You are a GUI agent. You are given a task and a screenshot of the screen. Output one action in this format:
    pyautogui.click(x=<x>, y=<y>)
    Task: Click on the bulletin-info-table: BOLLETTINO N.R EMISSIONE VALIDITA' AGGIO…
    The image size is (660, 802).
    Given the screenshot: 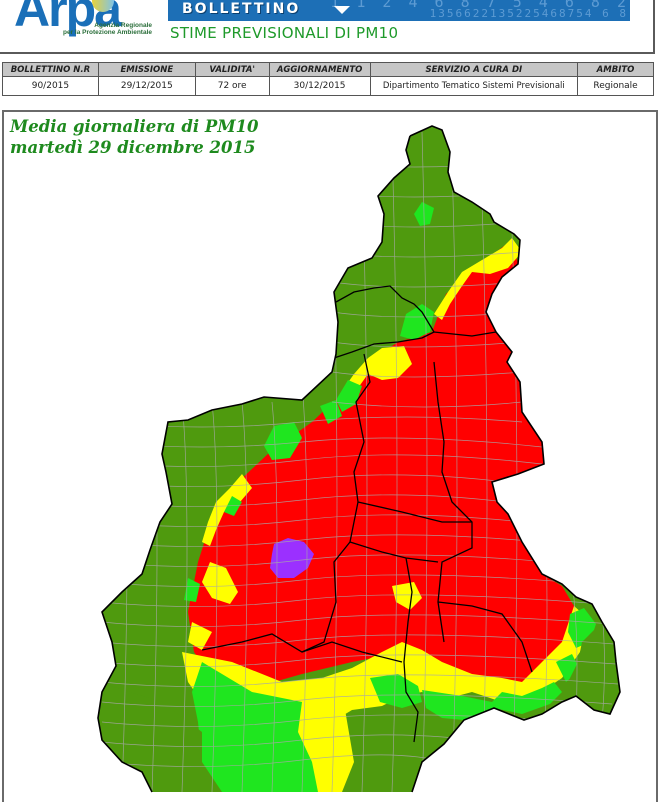 What is the action you would take?
    pyautogui.click(x=328, y=79)
    